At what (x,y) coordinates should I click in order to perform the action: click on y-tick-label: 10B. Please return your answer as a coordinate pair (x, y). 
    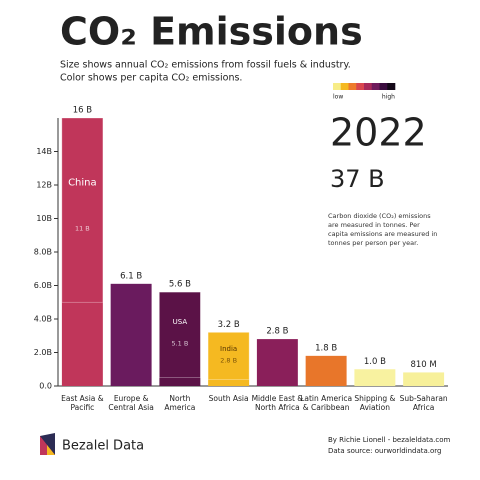
    Looking at the image, I should click on (44, 218).